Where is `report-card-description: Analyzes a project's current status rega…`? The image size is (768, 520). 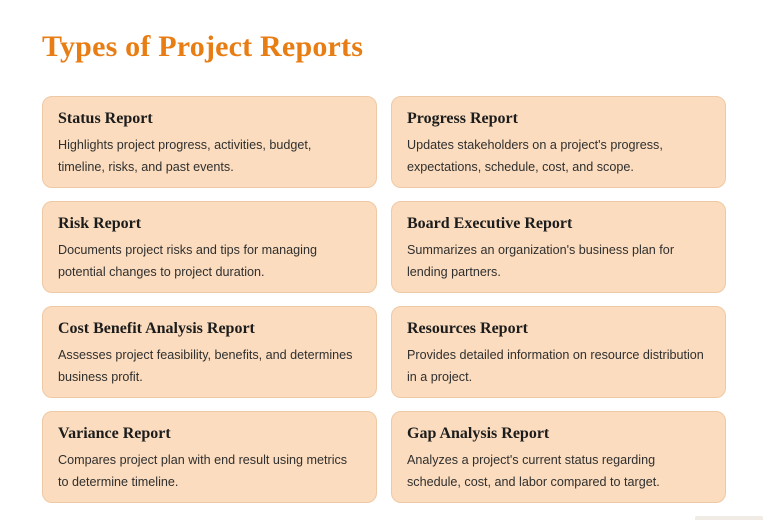
report-card-description: Analyzes a project's current status rega… is located at coordinates (533, 471).